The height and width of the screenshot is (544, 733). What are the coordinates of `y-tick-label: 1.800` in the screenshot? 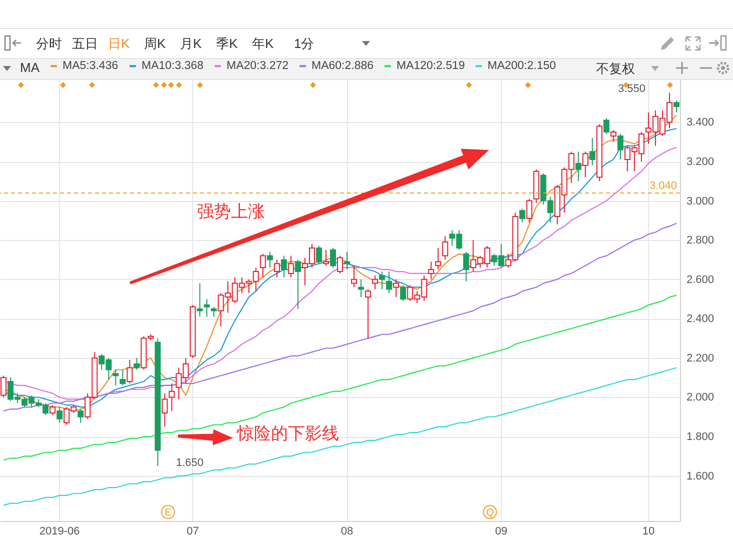 It's located at (700, 437).